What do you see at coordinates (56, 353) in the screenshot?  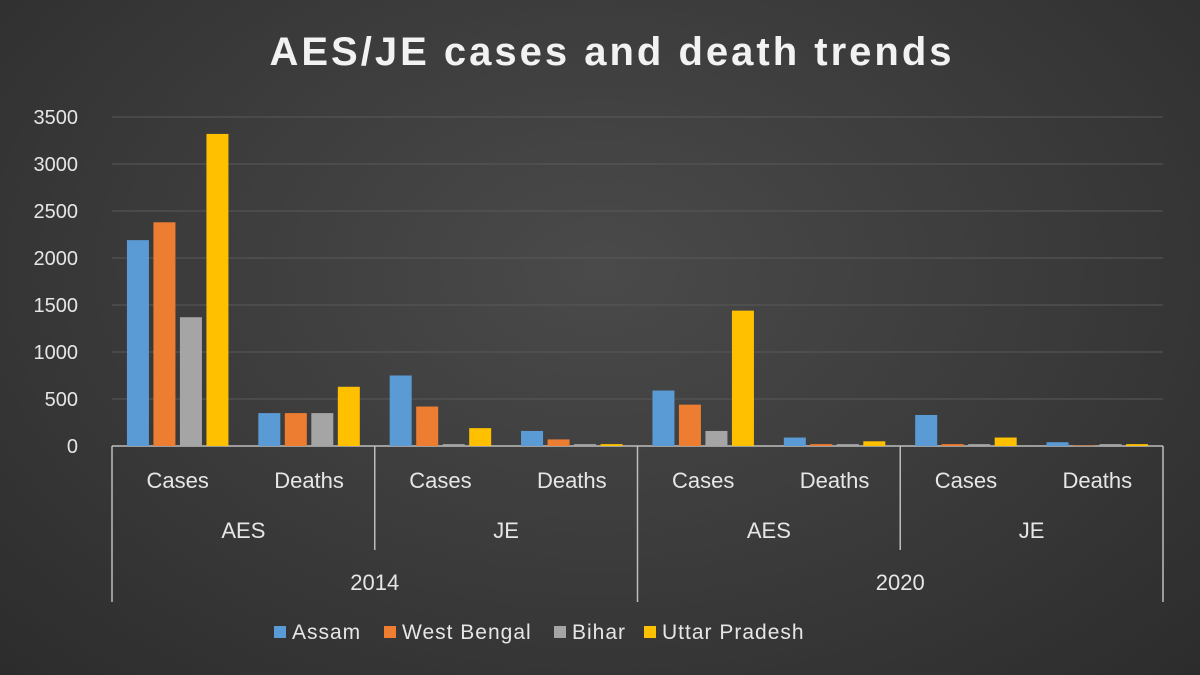 I see `y-tick-label: 1000` at bounding box center [56, 353].